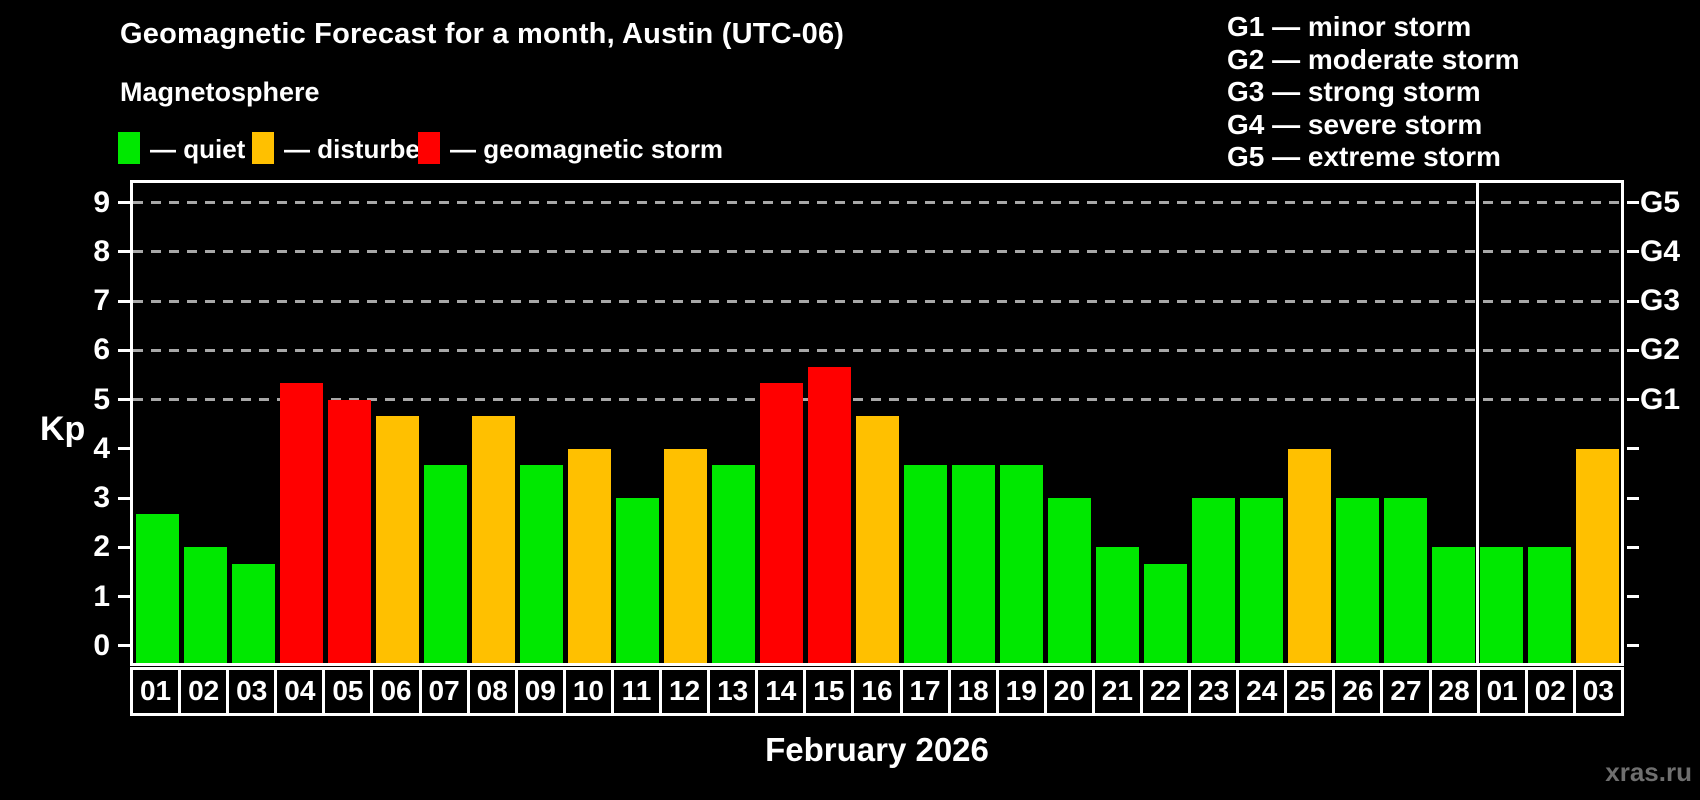 Image resolution: width=1700 pixels, height=800 pixels. Describe the element at coordinates (587, 149) in the screenshot. I see `storm-legend-label: — geomagnetic storm` at that location.